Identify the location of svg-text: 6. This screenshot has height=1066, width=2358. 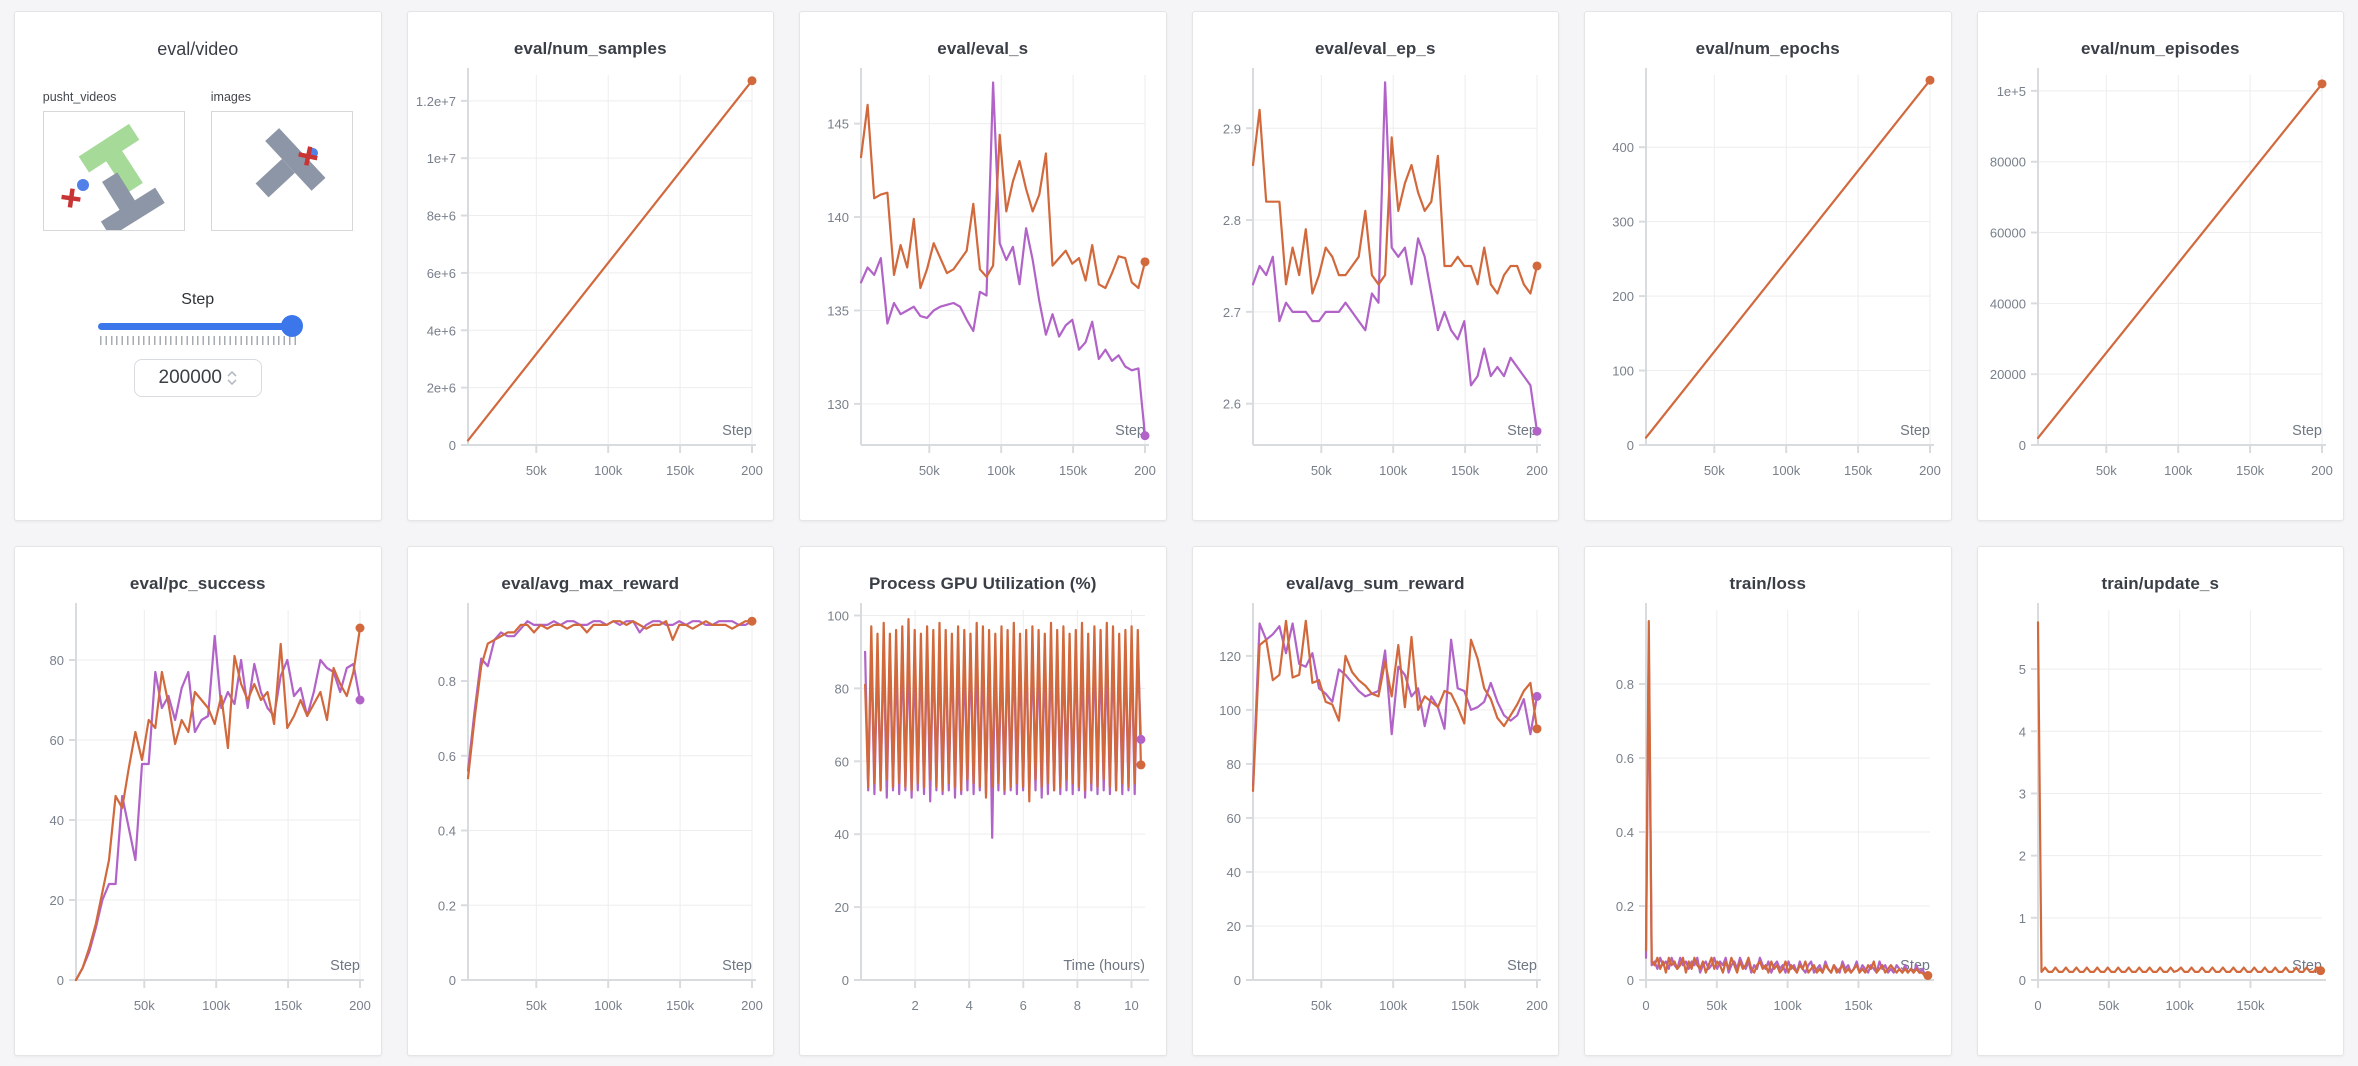
(1022, 1005).